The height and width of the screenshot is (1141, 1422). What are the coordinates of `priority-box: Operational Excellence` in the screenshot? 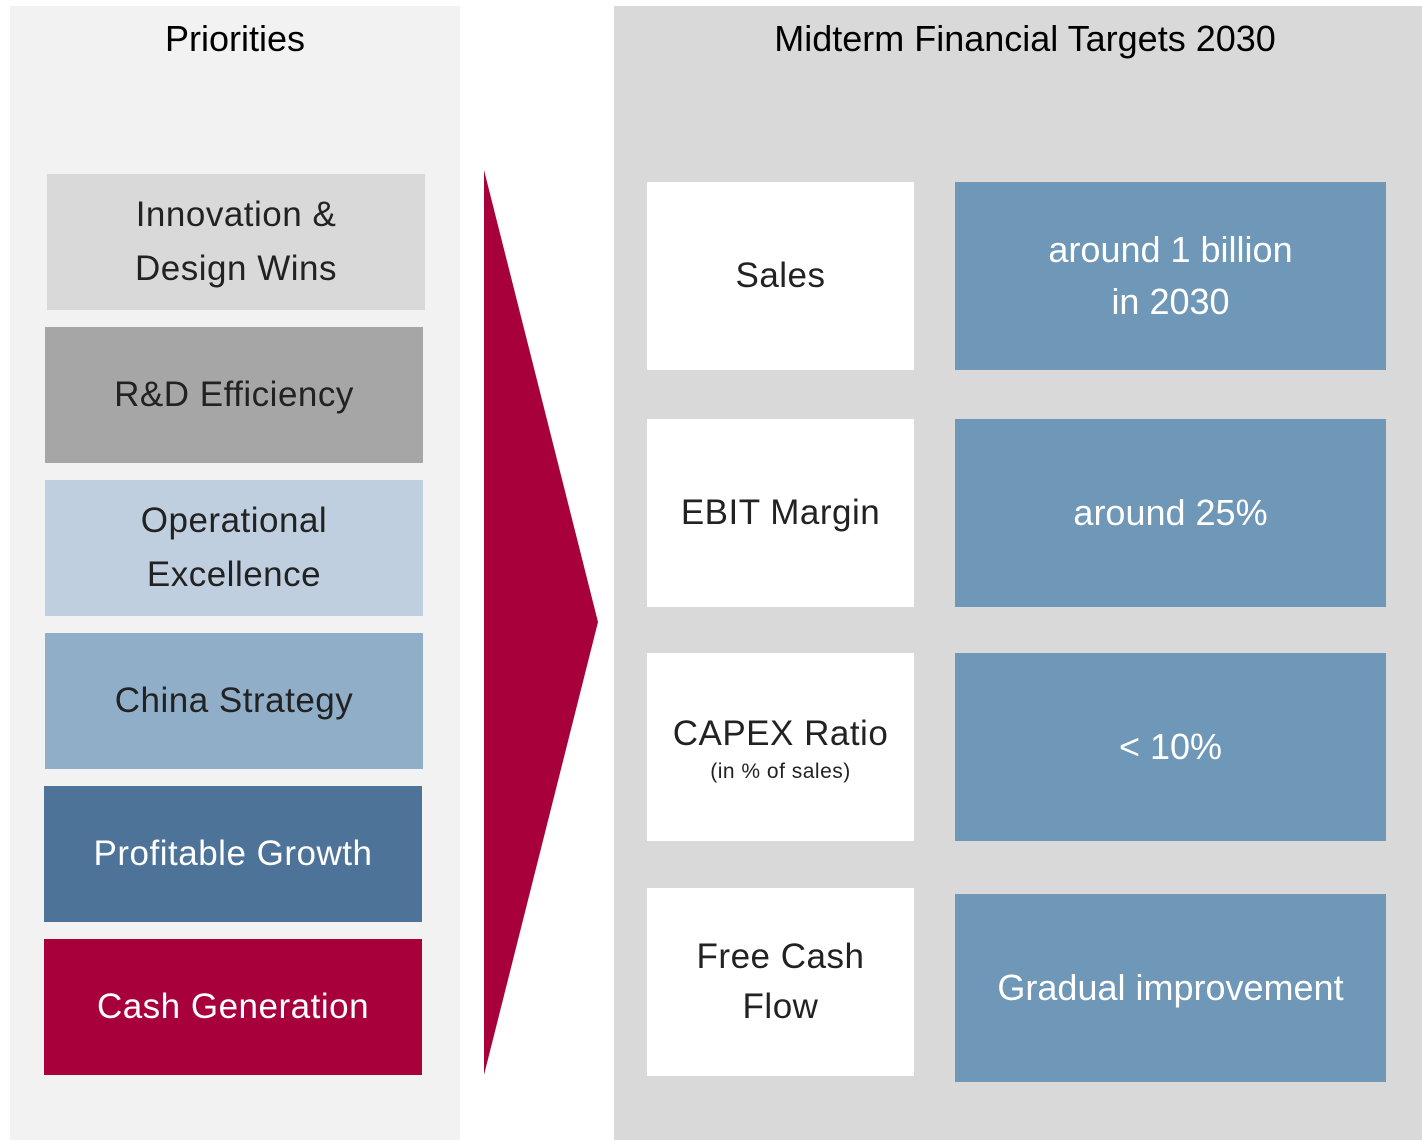 It's located at (234, 548).